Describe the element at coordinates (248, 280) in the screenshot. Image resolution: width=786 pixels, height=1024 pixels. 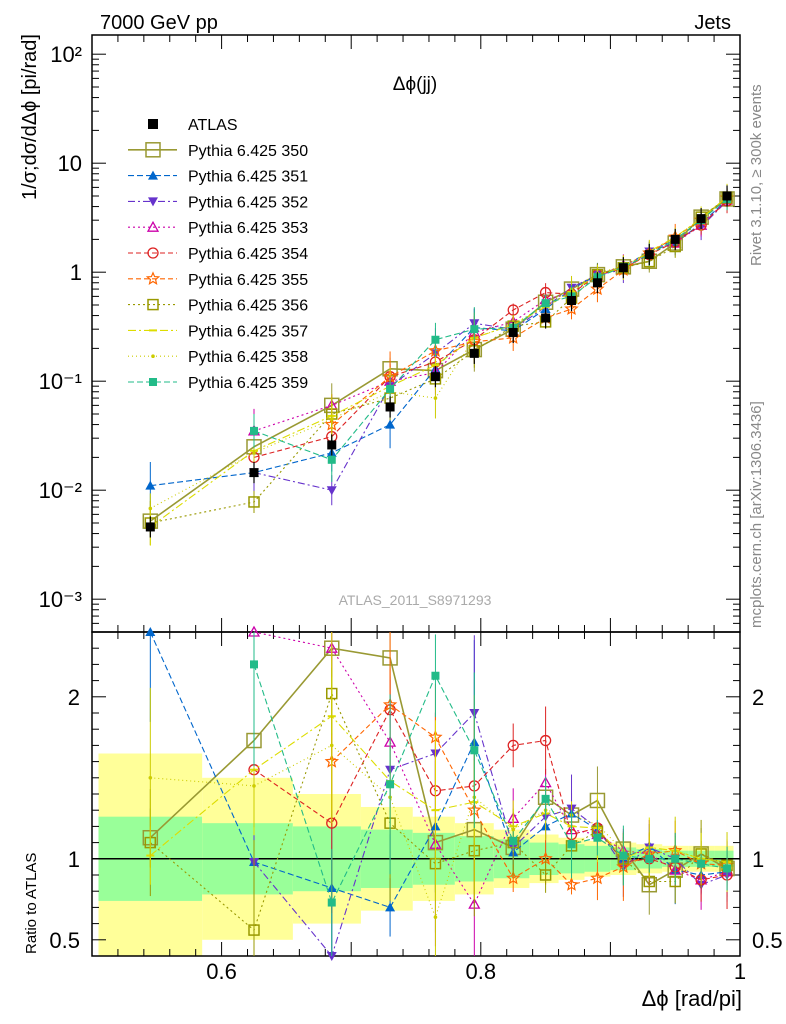
I see `legend-label: Pythia 6.425 355` at that location.